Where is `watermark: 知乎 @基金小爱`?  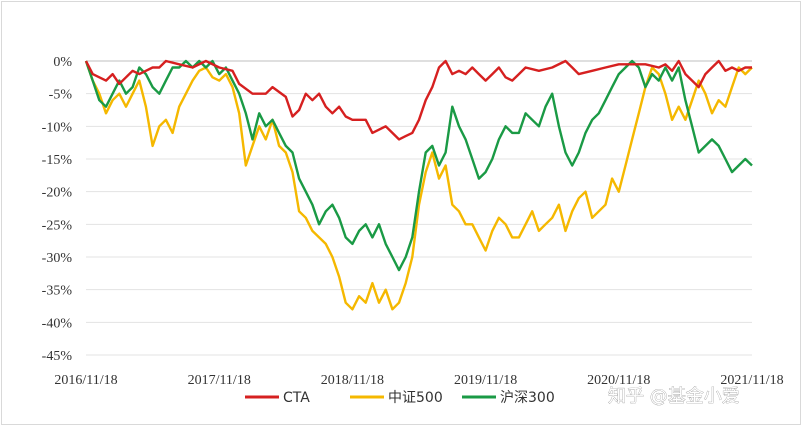 watermark: 知乎 @基金小爱 is located at coordinates (674, 396).